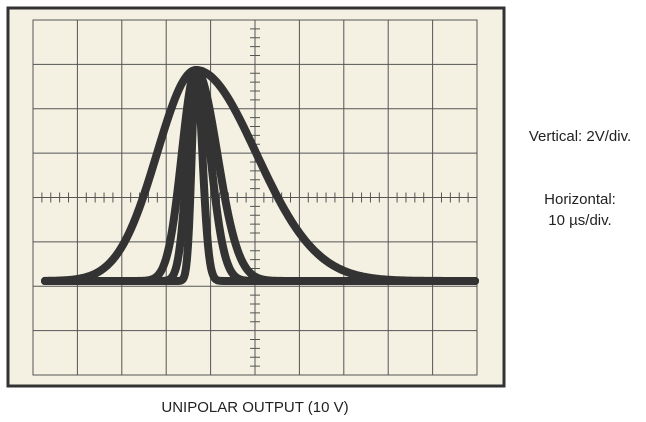 This screenshot has height=422, width=646. Describe the element at coordinates (579, 220) in the screenshot. I see `horizontal-scale: 10 µs/div.` at that location.